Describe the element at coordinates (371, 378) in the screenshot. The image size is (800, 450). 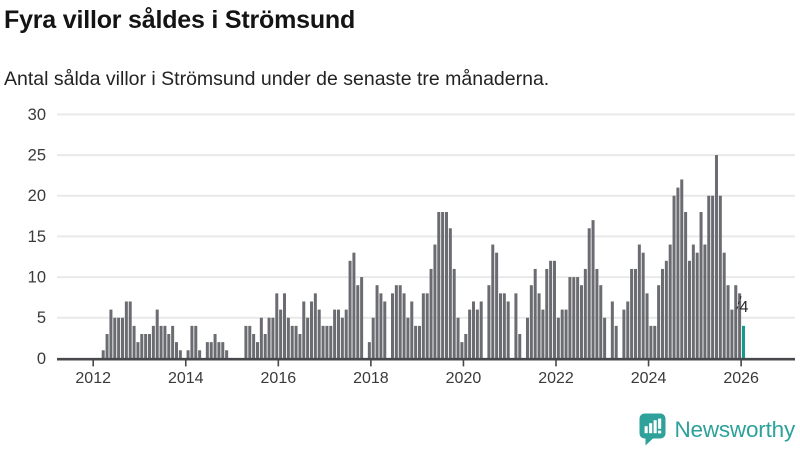
I see `x-axis-label: 2018` at that location.